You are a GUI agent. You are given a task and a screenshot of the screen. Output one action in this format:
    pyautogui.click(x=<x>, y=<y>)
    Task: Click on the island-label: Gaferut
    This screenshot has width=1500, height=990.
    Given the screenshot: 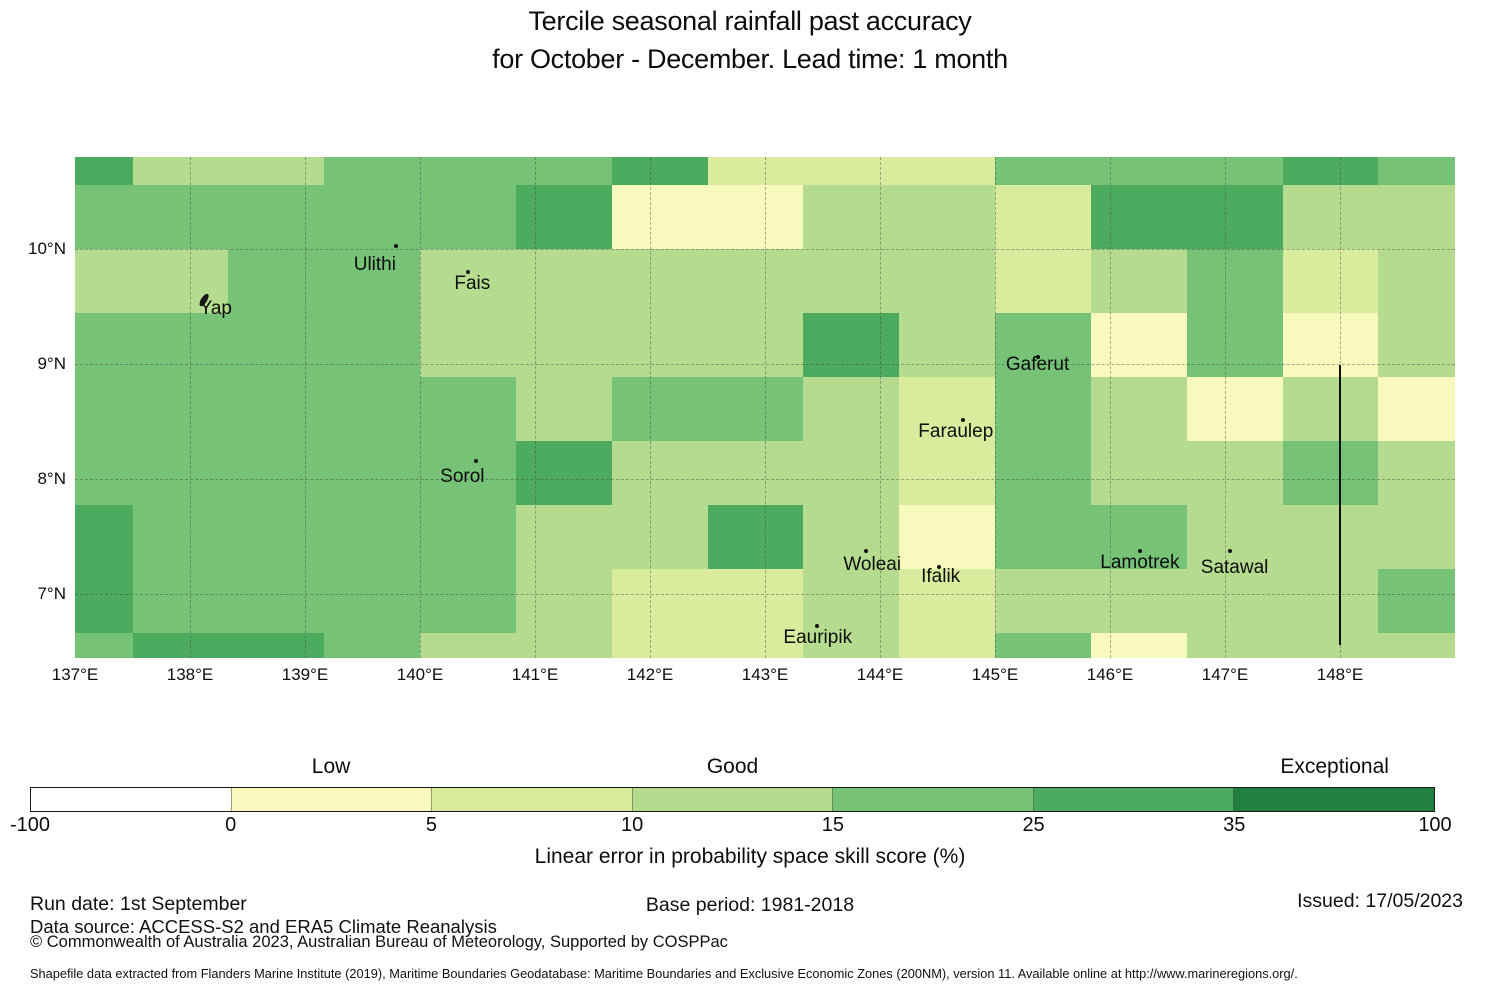 What is the action you would take?
    pyautogui.click(x=1037, y=365)
    